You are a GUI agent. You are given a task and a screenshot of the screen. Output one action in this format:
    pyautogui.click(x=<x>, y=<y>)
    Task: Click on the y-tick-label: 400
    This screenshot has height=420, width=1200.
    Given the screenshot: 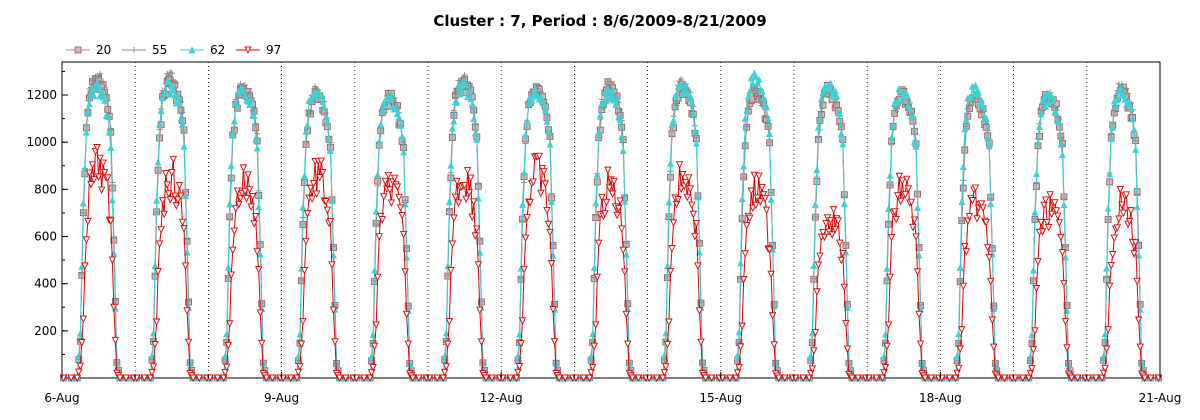 What is the action you would take?
    pyautogui.click(x=45, y=284)
    